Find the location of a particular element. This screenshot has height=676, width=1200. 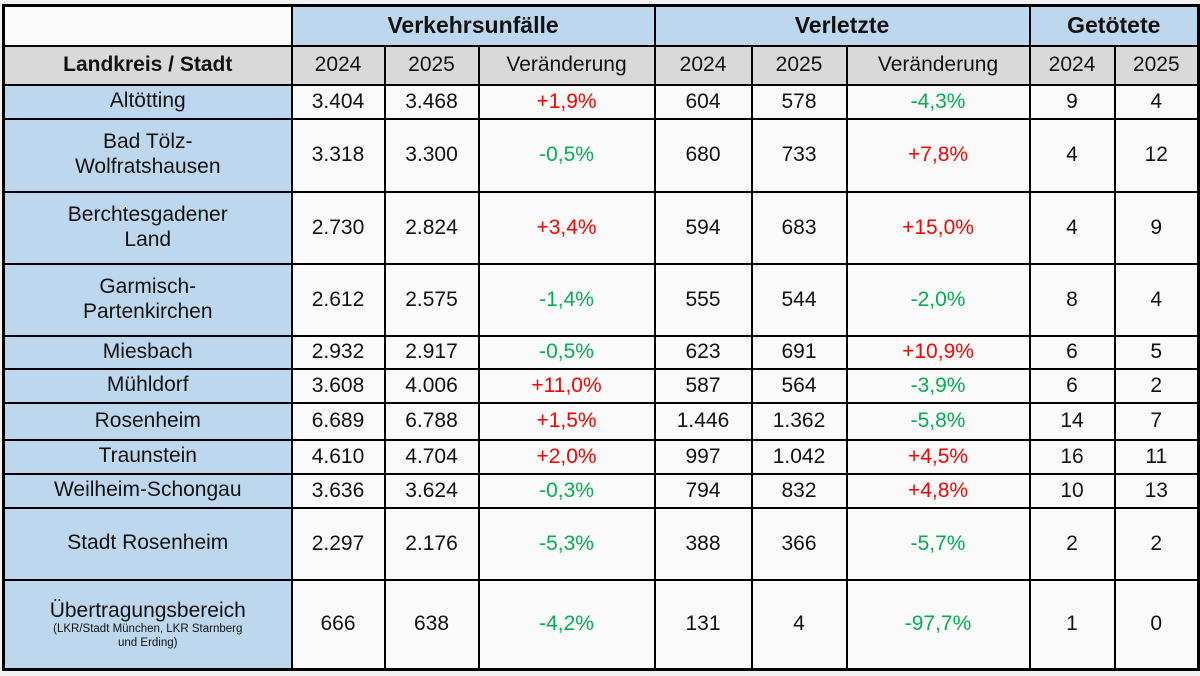

injured-2025-header: 2025 is located at coordinates (799, 65).